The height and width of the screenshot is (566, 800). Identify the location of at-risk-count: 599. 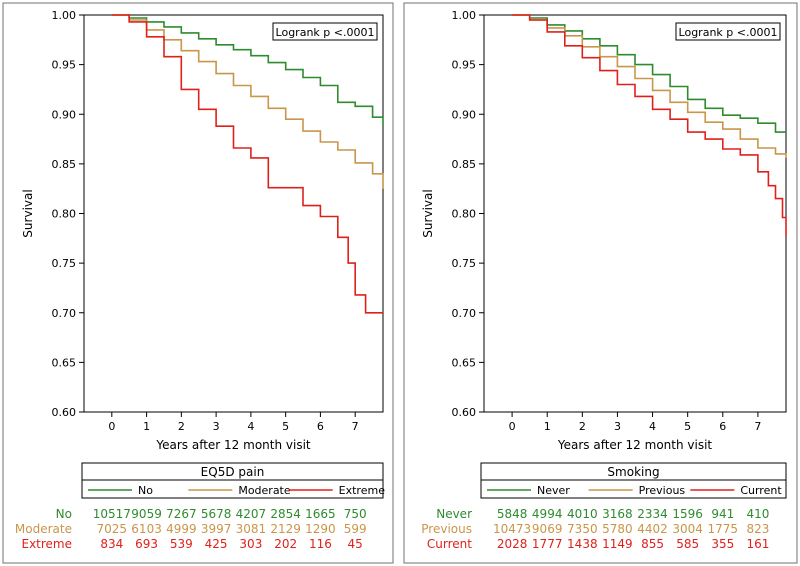
(355, 529).